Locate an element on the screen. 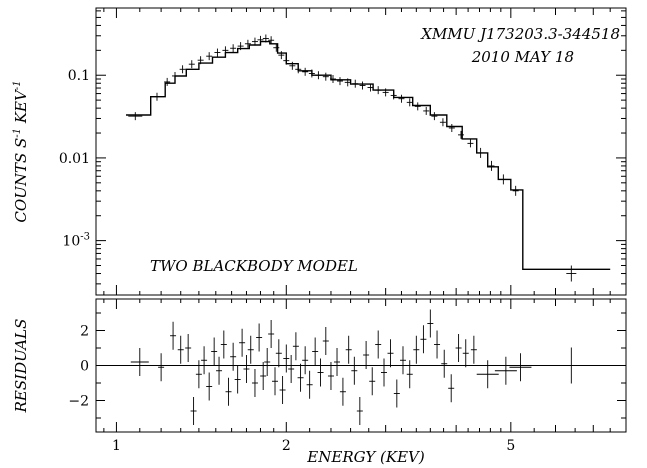 The height and width of the screenshot is (468, 647). residuals-y-tick-label: 2 is located at coordinates (84, 332).